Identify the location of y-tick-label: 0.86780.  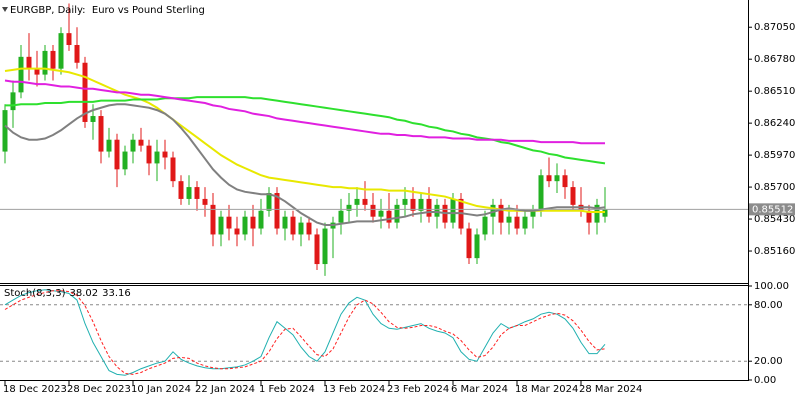
(774, 59).